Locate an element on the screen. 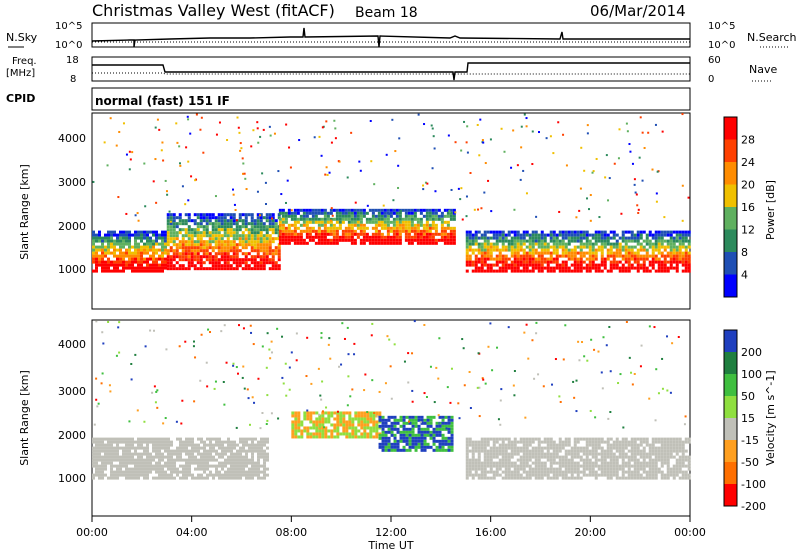 Image resolution: width=800 pixels, height=554 pixels. power-ytick-1000: 1000 is located at coordinates (72, 269).